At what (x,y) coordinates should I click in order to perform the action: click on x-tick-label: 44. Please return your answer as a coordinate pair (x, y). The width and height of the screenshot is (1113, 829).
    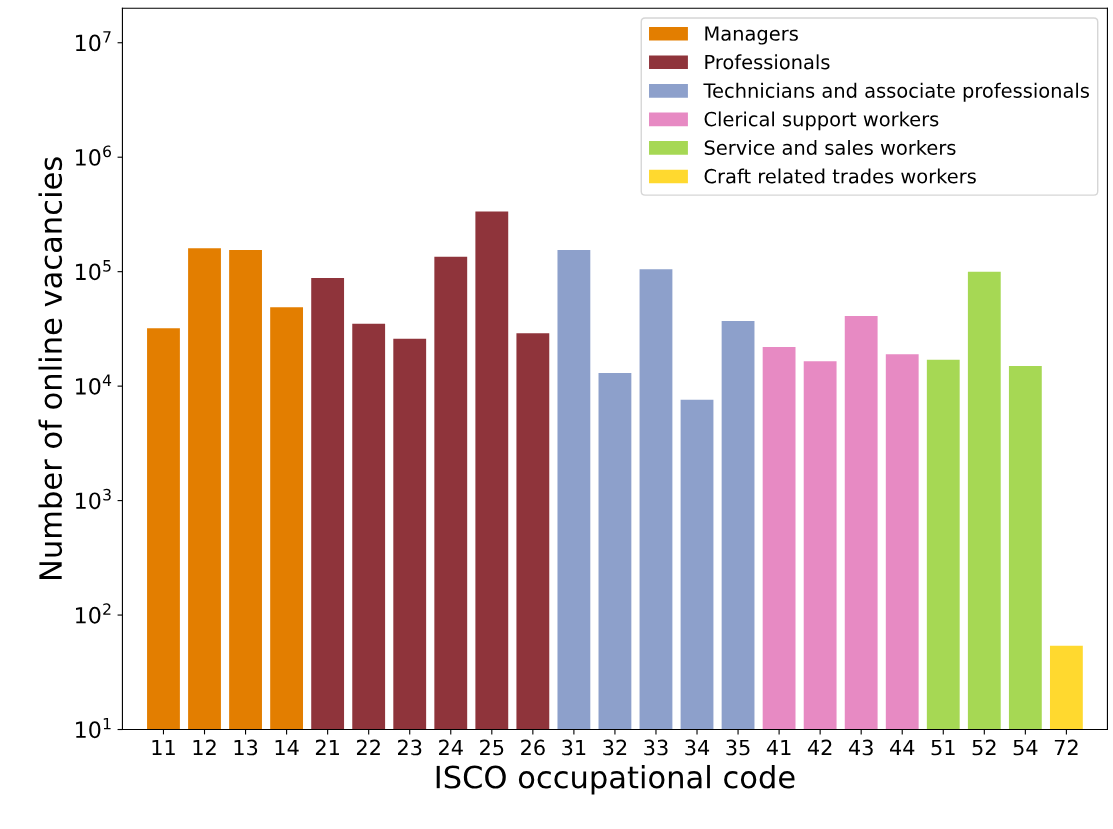
    Looking at the image, I should click on (902, 747).